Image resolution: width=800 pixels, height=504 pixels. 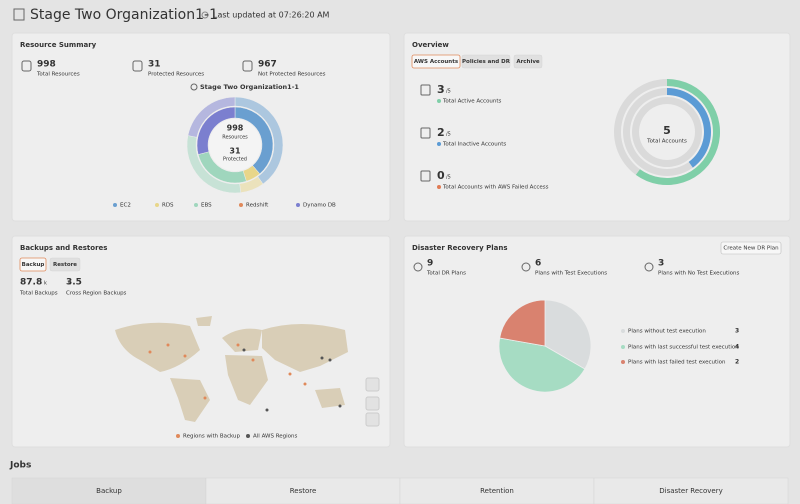 I want to click on legend-label: Plans without test execution, so click(x=667, y=332).